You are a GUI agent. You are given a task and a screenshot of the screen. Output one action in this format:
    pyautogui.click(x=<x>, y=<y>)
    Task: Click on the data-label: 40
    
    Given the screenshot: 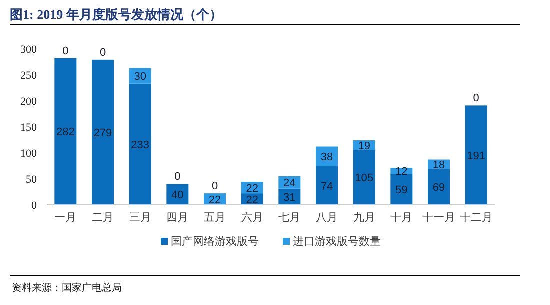 What is the action you would take?
    pyautogui.click(x=178, y=196)
    